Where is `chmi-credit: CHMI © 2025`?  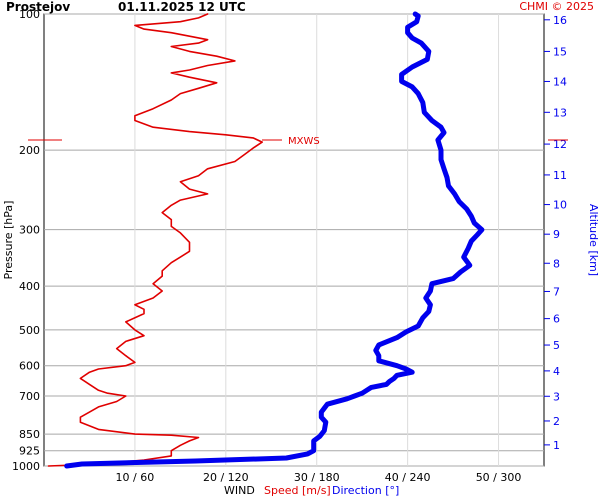
chmi-credit: CHMI © 2025 is located at coordinates (556, 6).